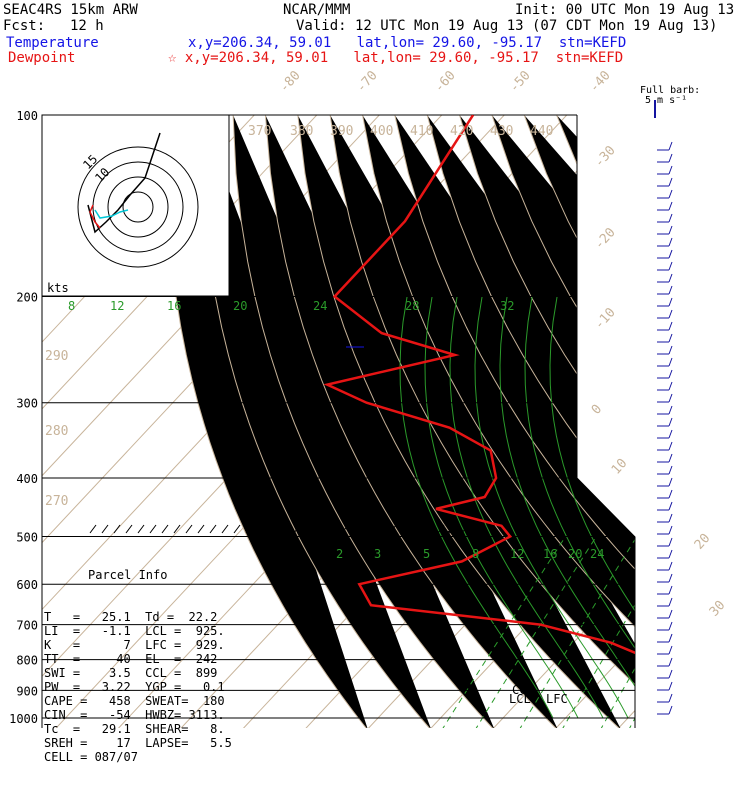 Image resolution: width=740 pixels, height=792 pixels. I want to click on theta-label: 380, so click(301, 131).